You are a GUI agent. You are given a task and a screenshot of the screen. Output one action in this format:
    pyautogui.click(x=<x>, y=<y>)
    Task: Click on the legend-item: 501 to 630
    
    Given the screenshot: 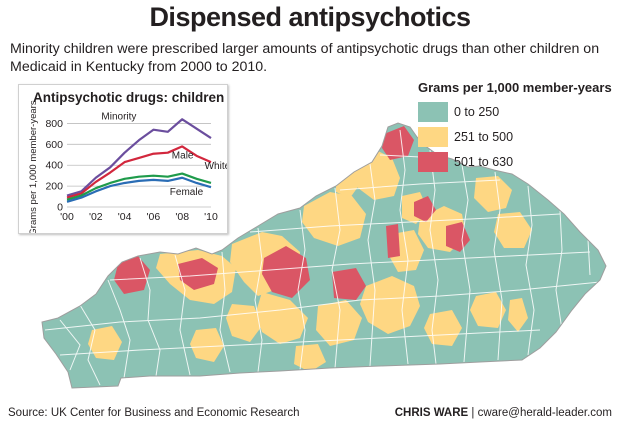 What is the action you would take?
    pyautogui.click(x=518, y=162)
    